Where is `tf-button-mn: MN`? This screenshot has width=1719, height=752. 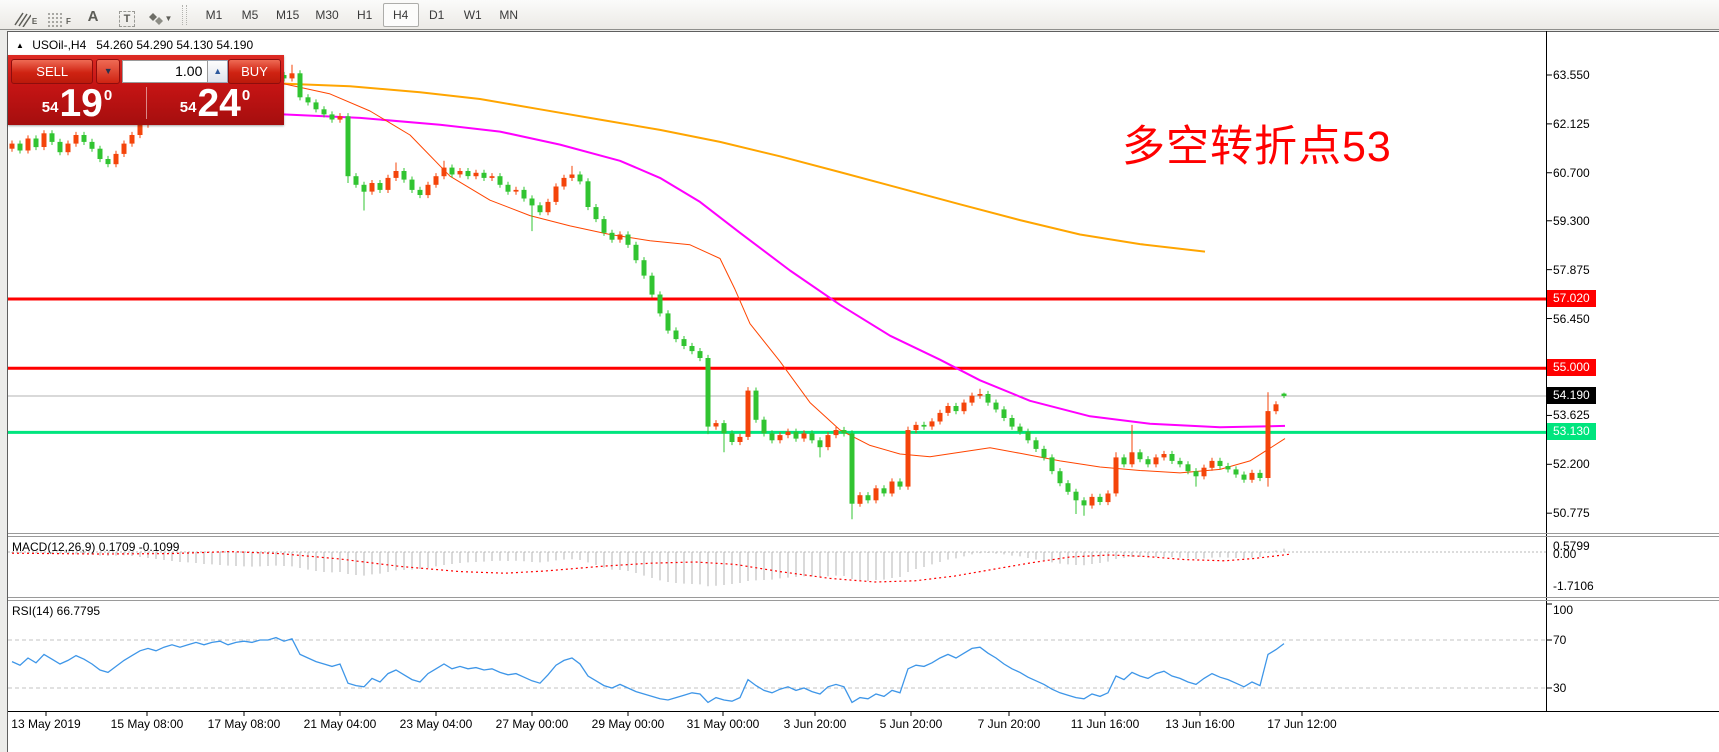
tf-button-mn: MN is located at coordinates (509, 14).